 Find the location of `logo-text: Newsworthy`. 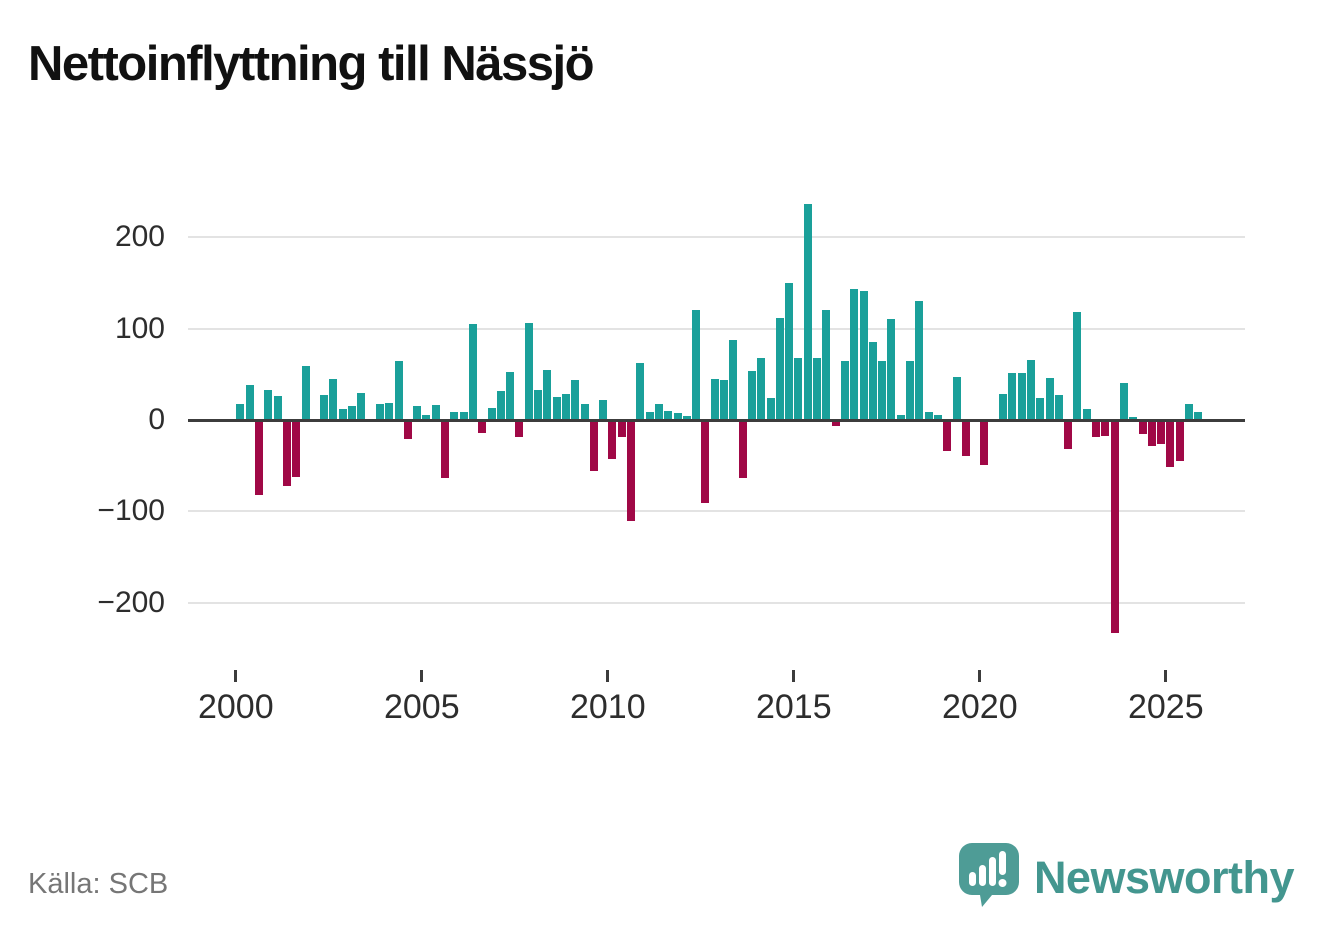

logo-text: Newsworthy is located at coordinates (1164, 877).